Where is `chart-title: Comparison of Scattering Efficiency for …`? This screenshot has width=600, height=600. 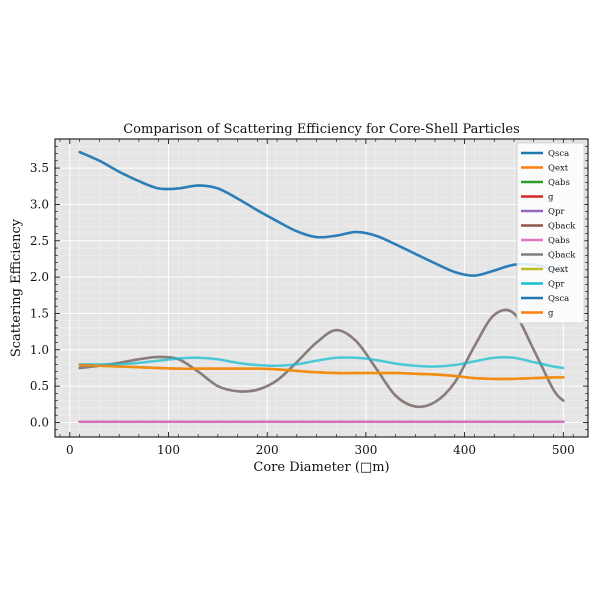 chart-title: Comparison of Scattering Efficiency for … is located at coordinates (321, 129).